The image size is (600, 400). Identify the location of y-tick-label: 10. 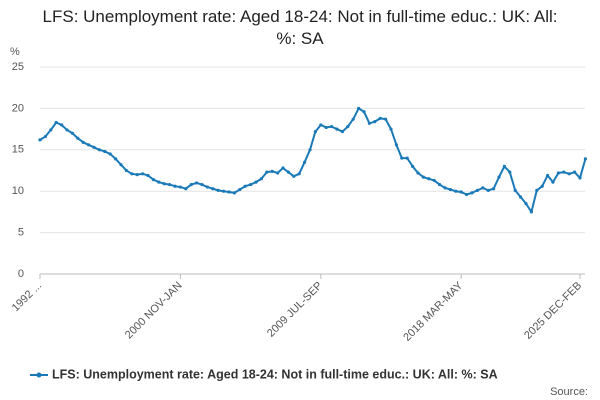
(18, 191).